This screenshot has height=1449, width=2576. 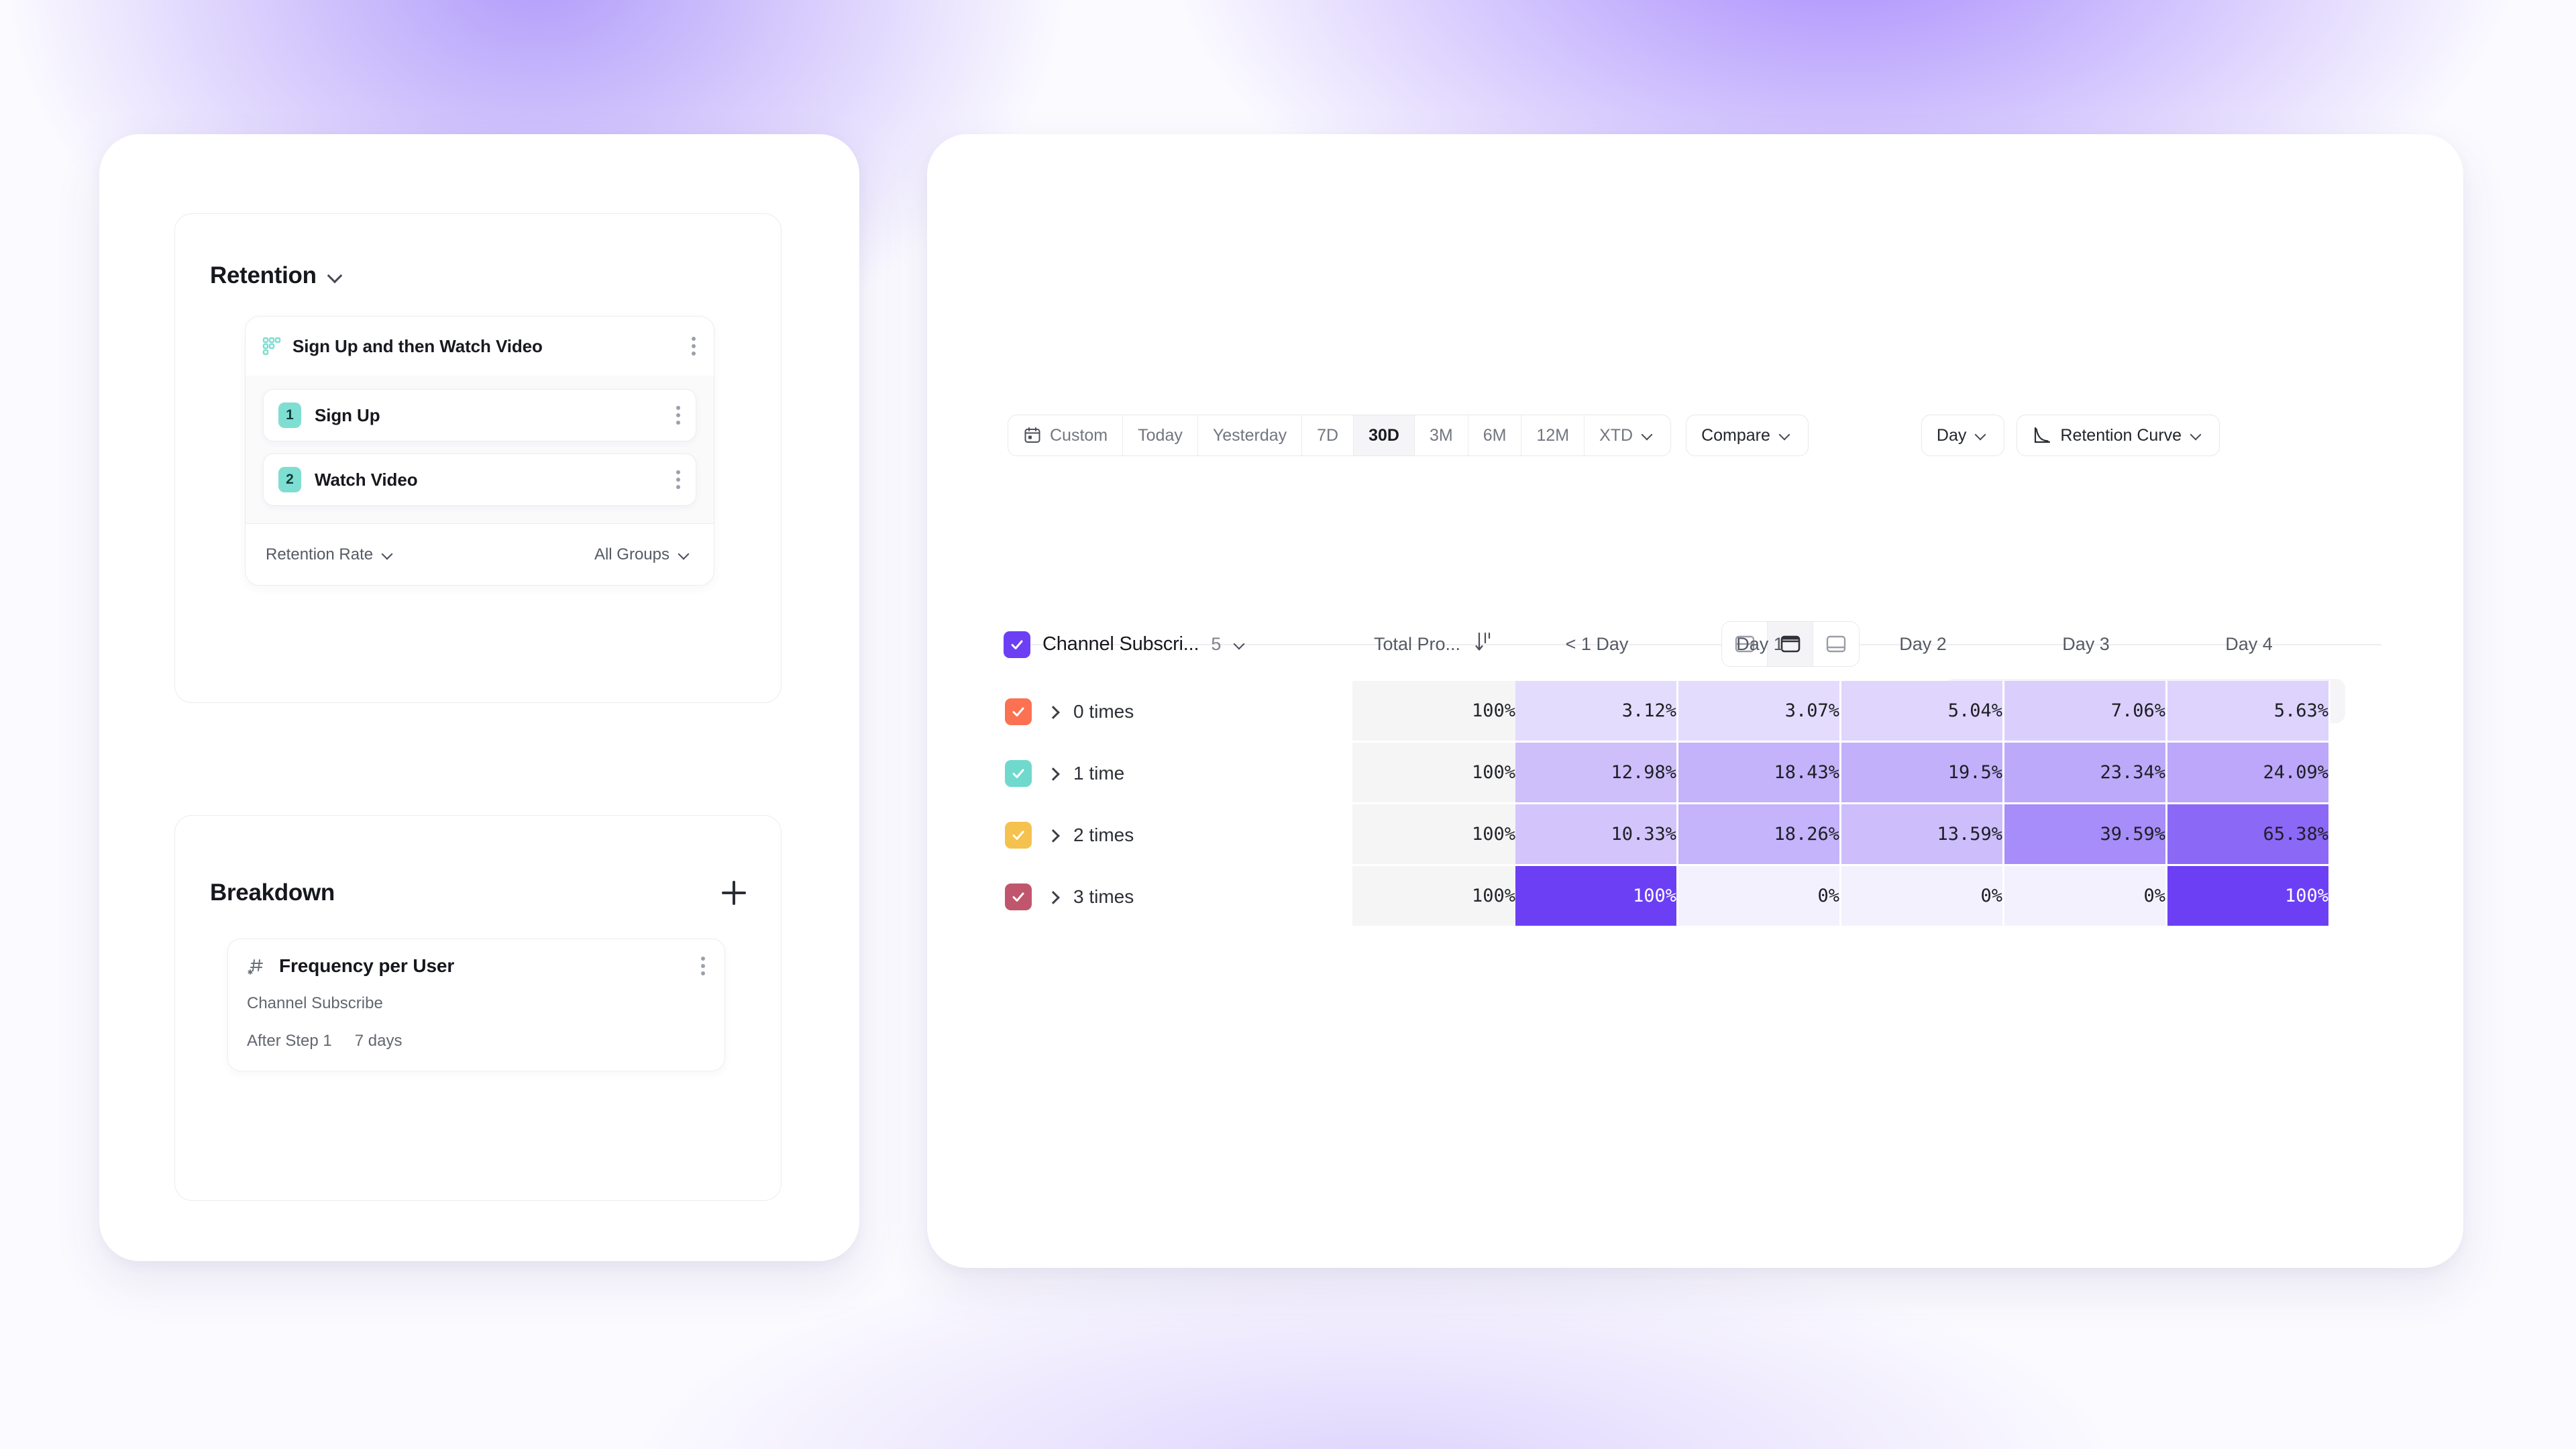 I want to click on retention-curve-icon, so click(x=2042, y=435).